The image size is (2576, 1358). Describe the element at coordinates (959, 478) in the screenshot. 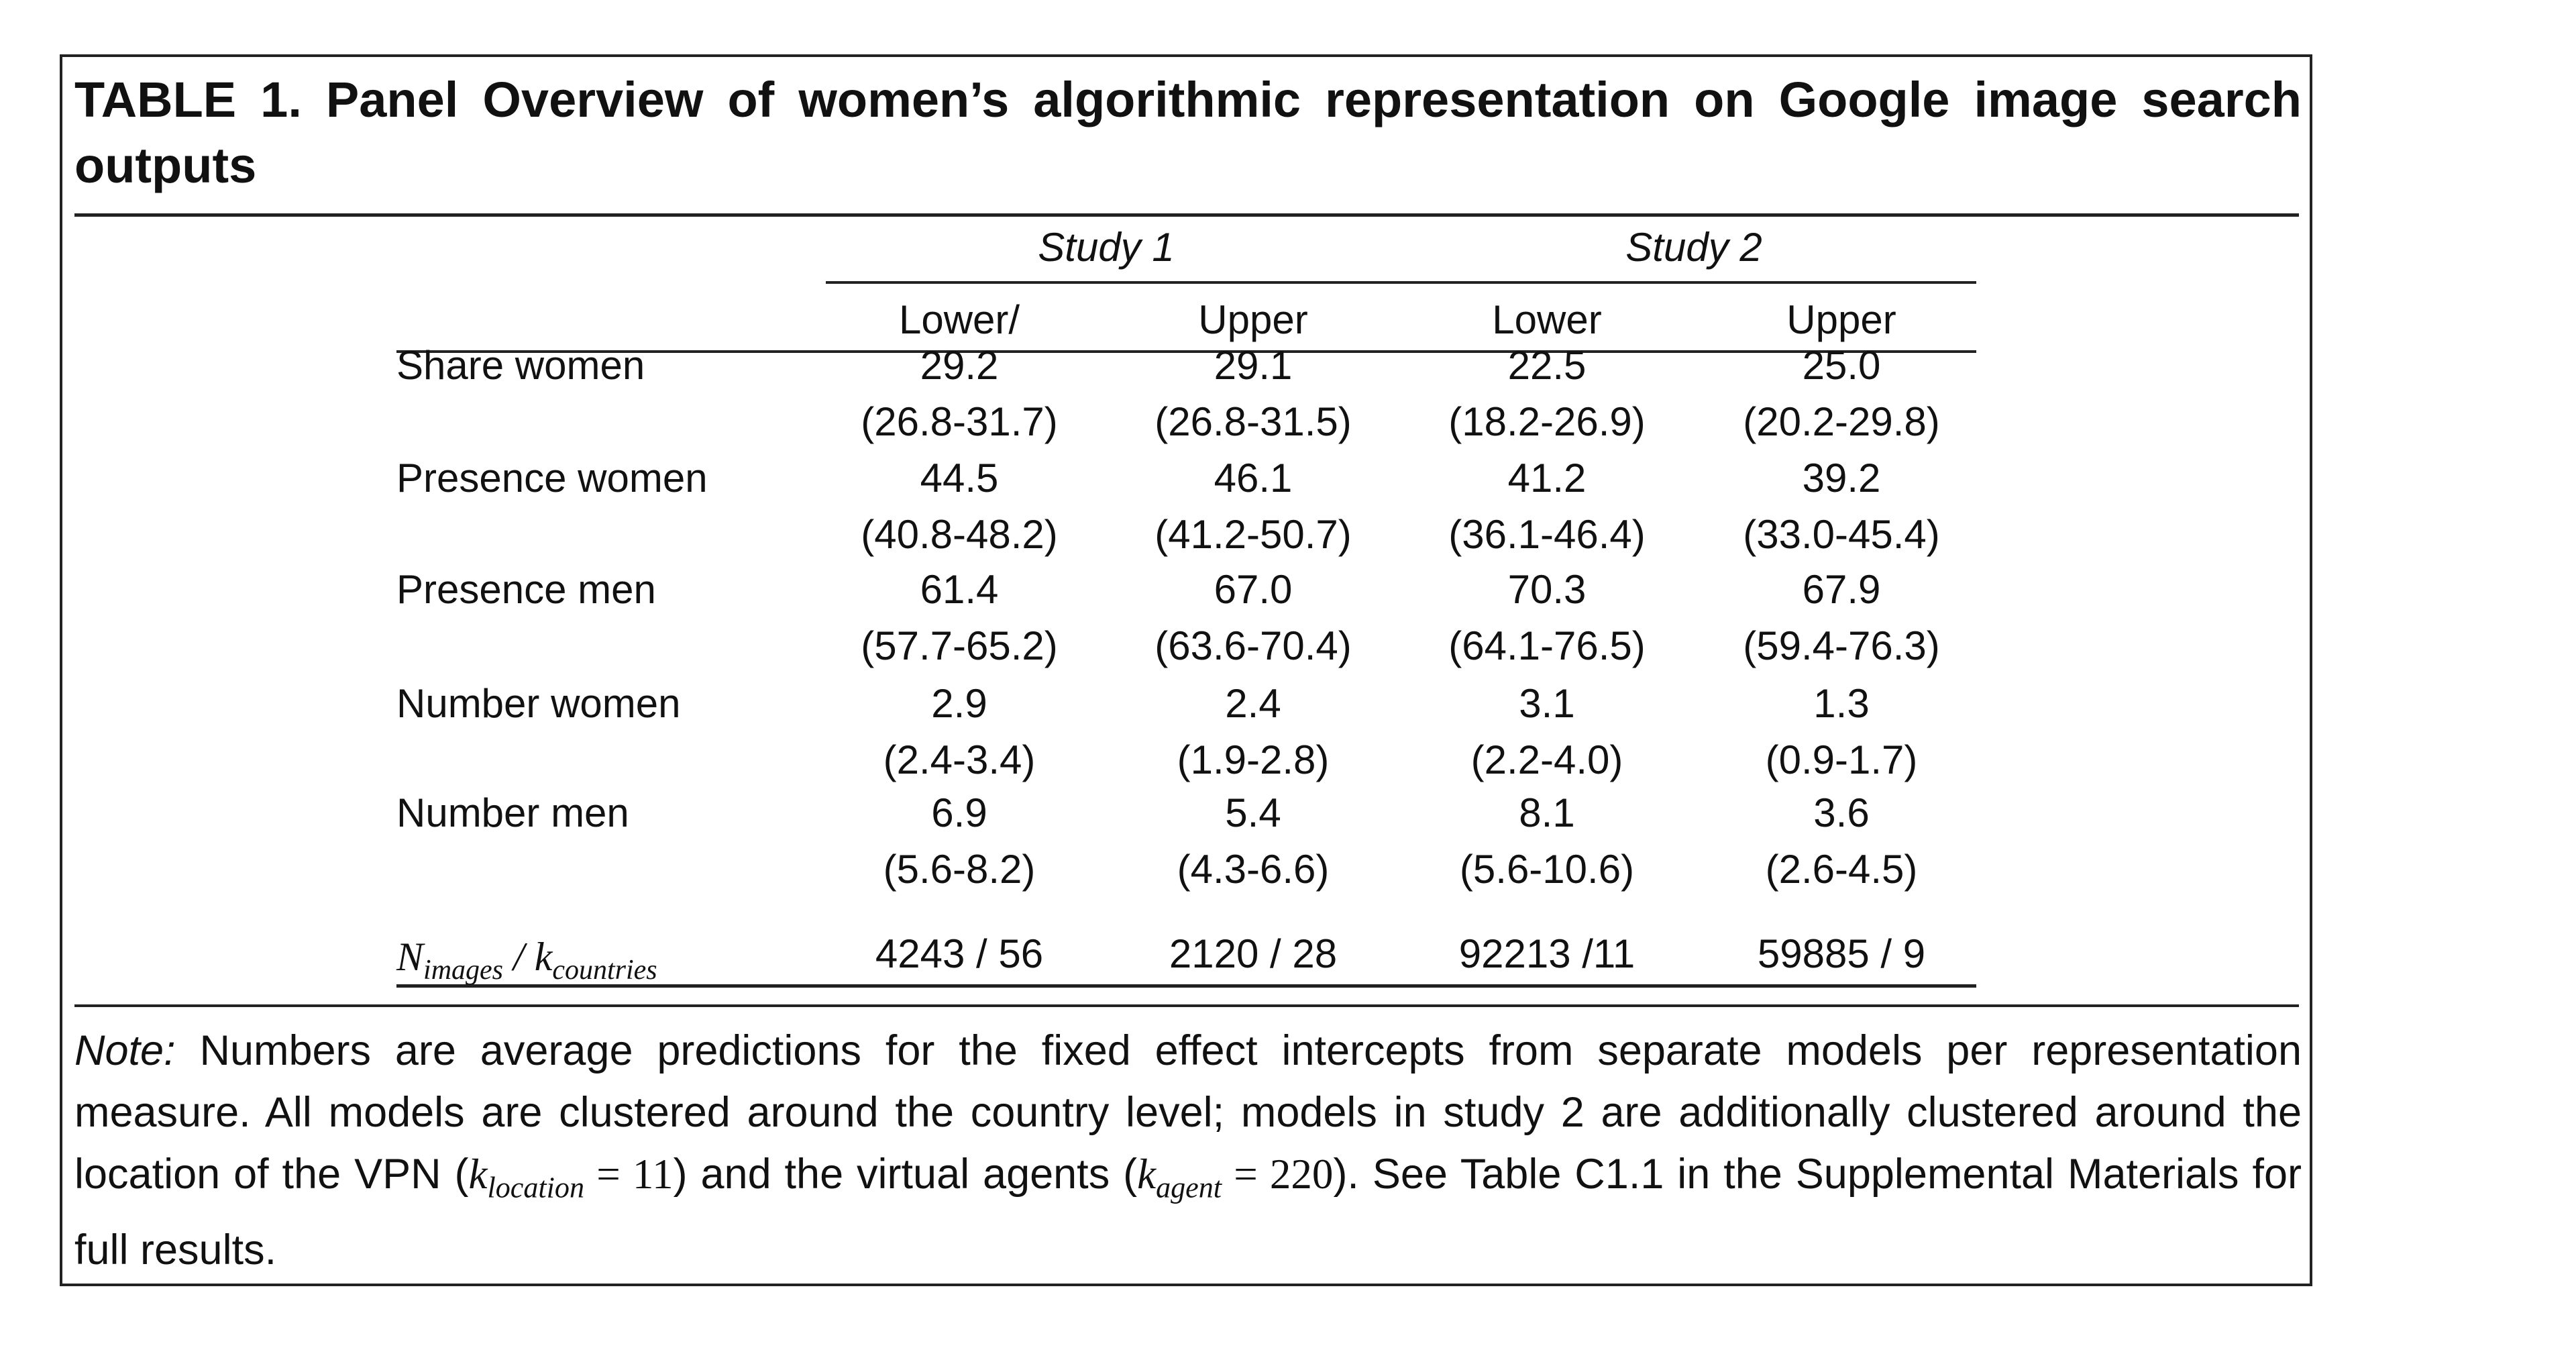

I see `cell-value: 44.5` at that location.